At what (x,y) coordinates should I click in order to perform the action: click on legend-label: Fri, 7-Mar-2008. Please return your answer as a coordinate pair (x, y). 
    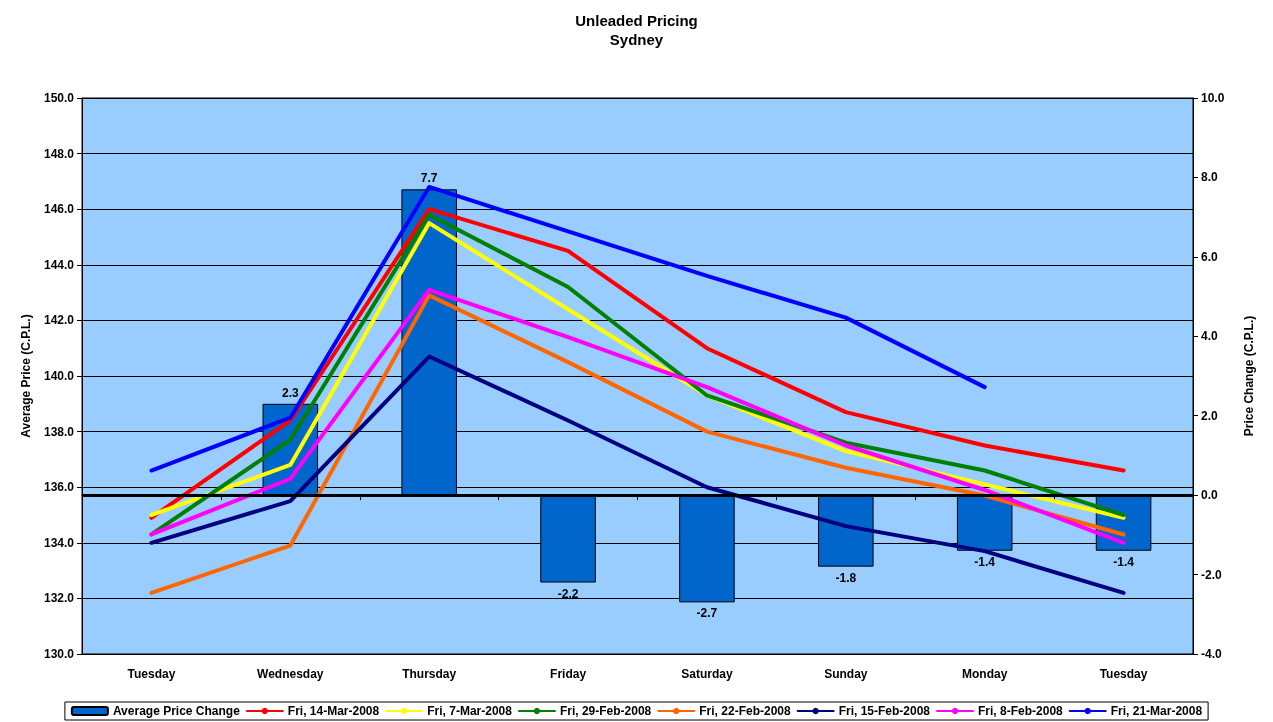
    Looking at the image, I should click on (470, 711).